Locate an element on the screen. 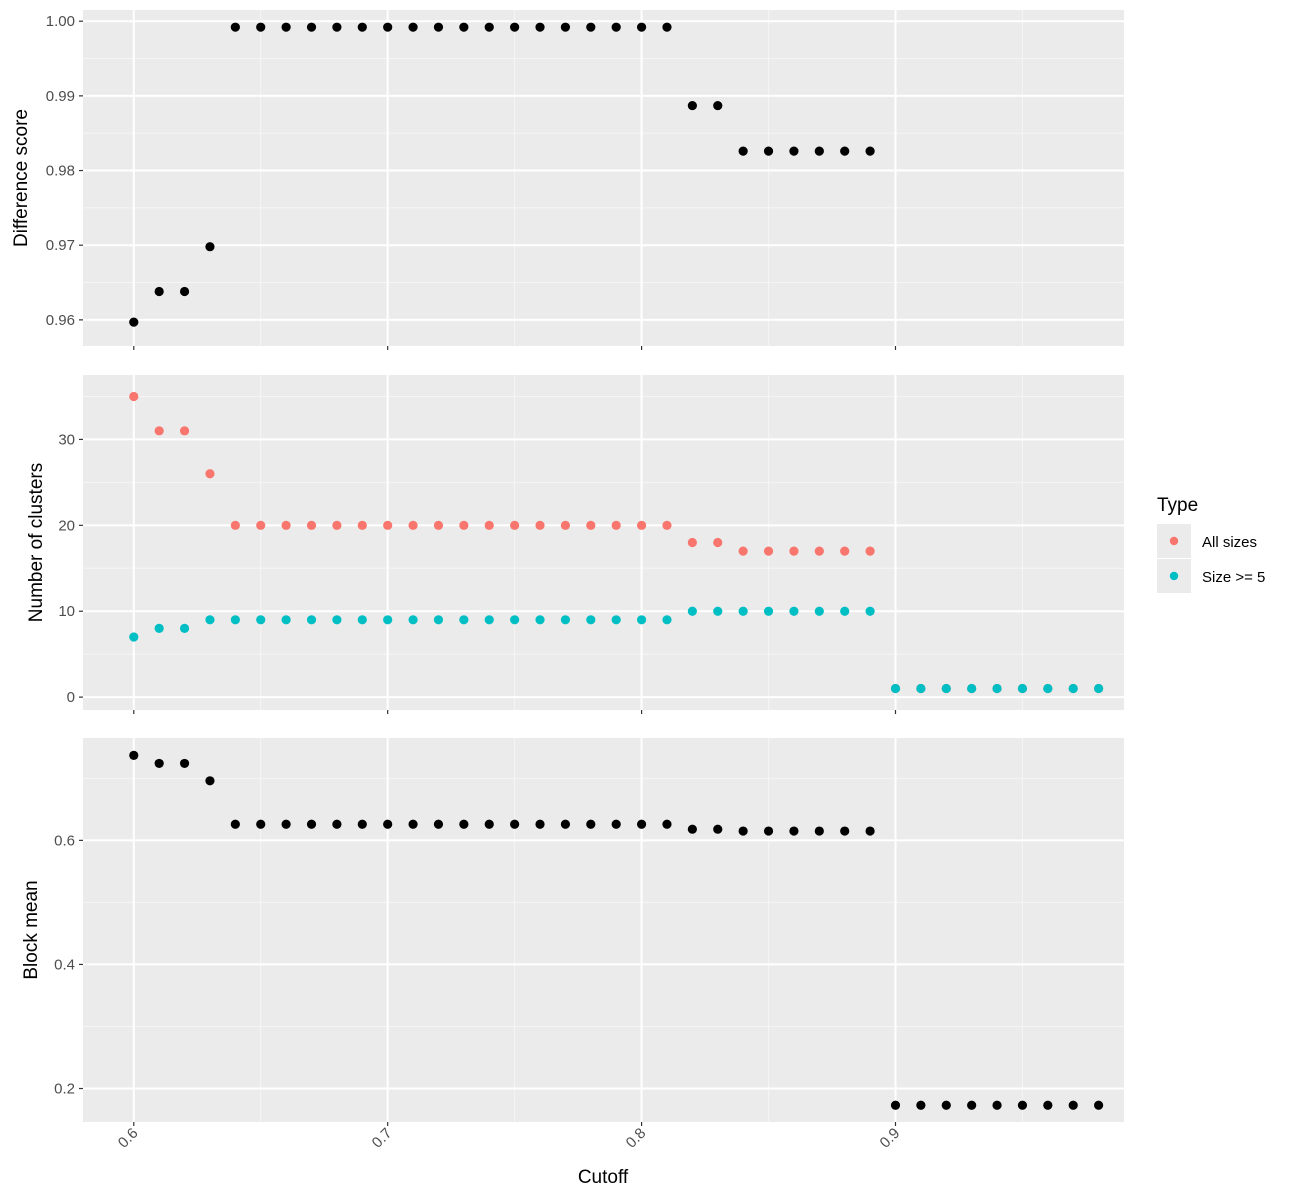  y-axis-title: Difference score is located at coordinates (21, 178).